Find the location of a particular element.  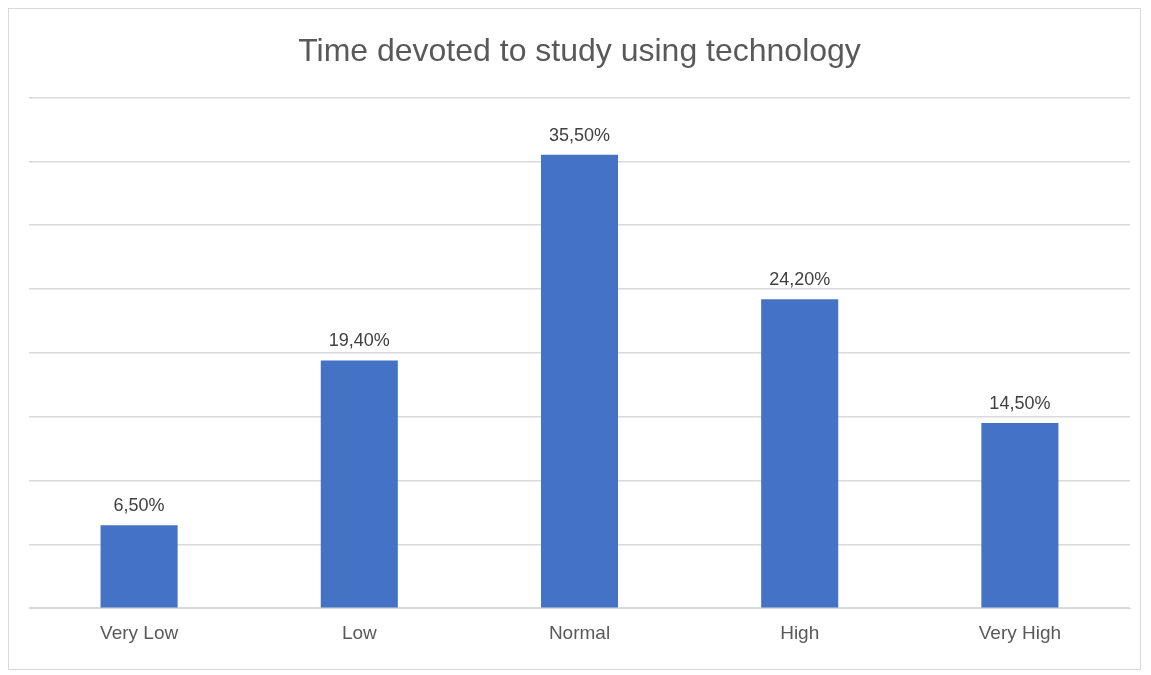

x-tick-label: High is located at coordinates (800, 632).